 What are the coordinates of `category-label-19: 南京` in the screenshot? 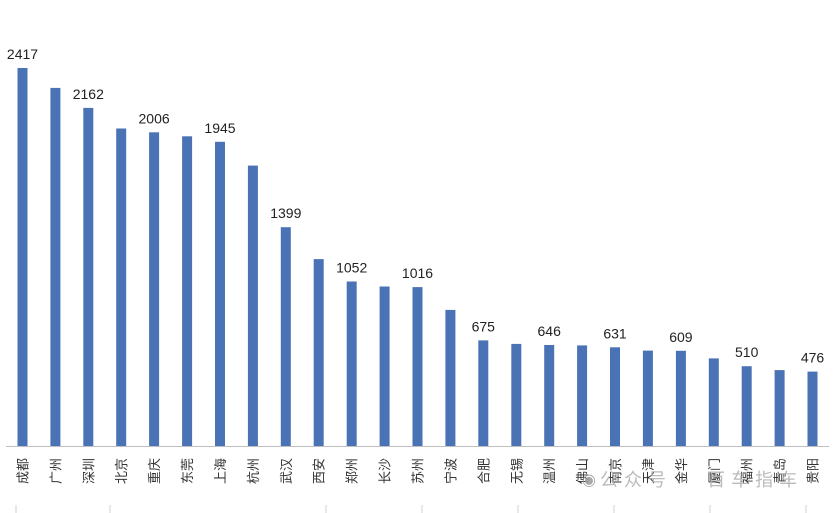 It's located at (616, 471).